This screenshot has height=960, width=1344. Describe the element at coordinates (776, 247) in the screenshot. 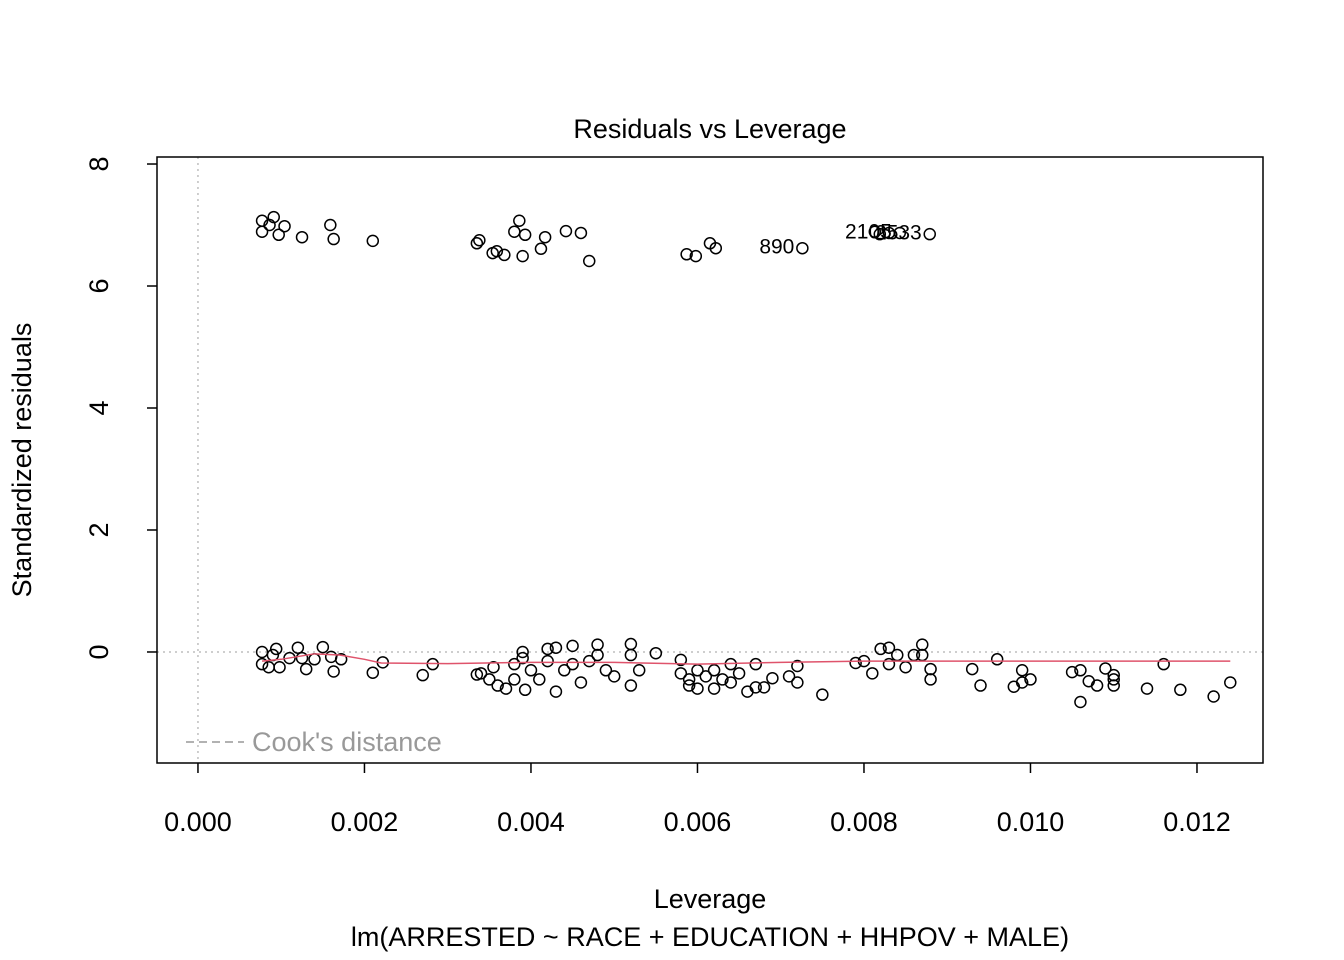

I see `point-label: 890` at that location.